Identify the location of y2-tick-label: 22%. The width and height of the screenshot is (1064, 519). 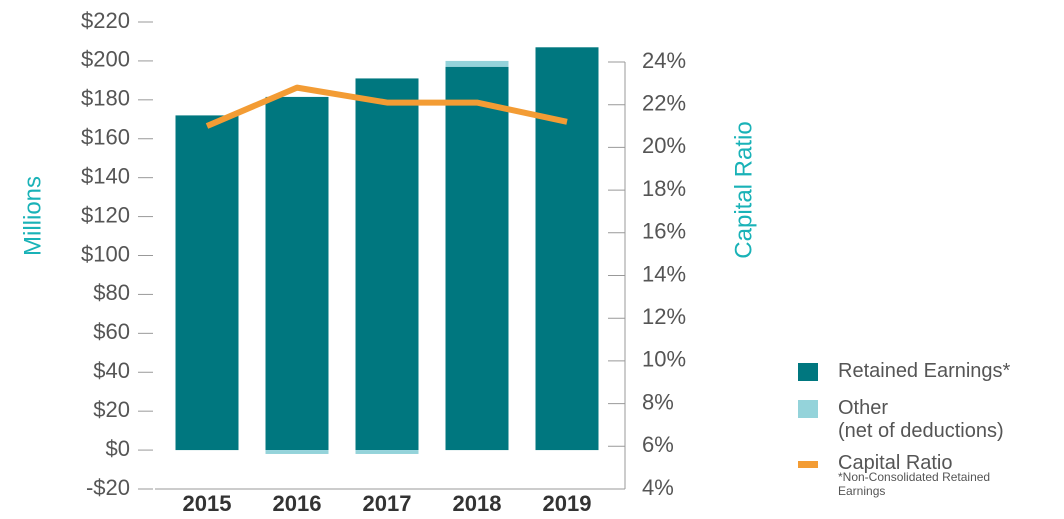
(664, 103).